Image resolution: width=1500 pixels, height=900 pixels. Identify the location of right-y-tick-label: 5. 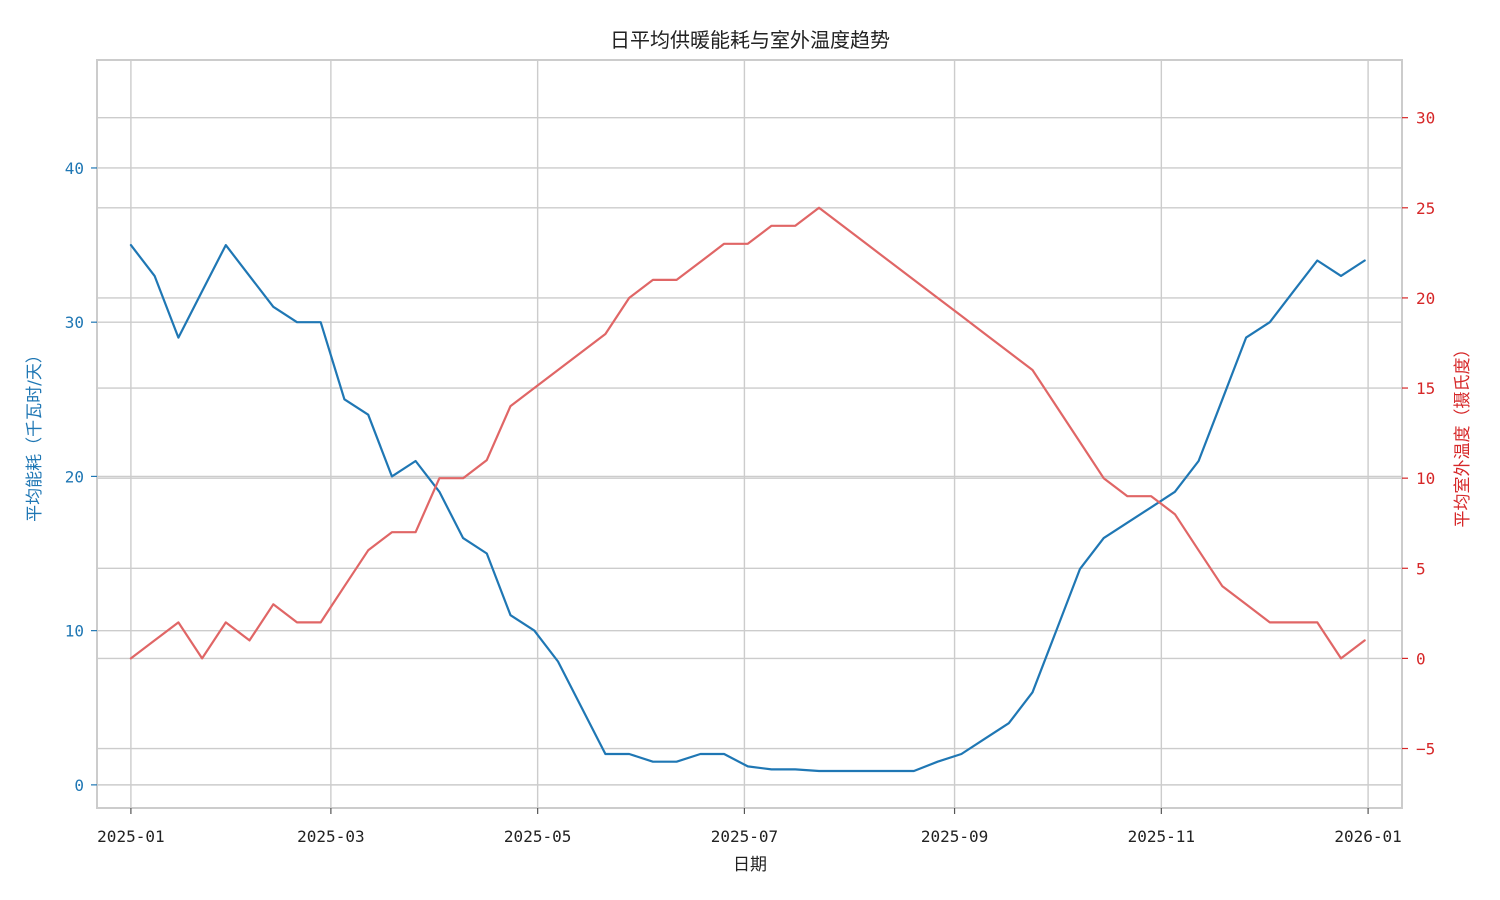
(1421, 568).